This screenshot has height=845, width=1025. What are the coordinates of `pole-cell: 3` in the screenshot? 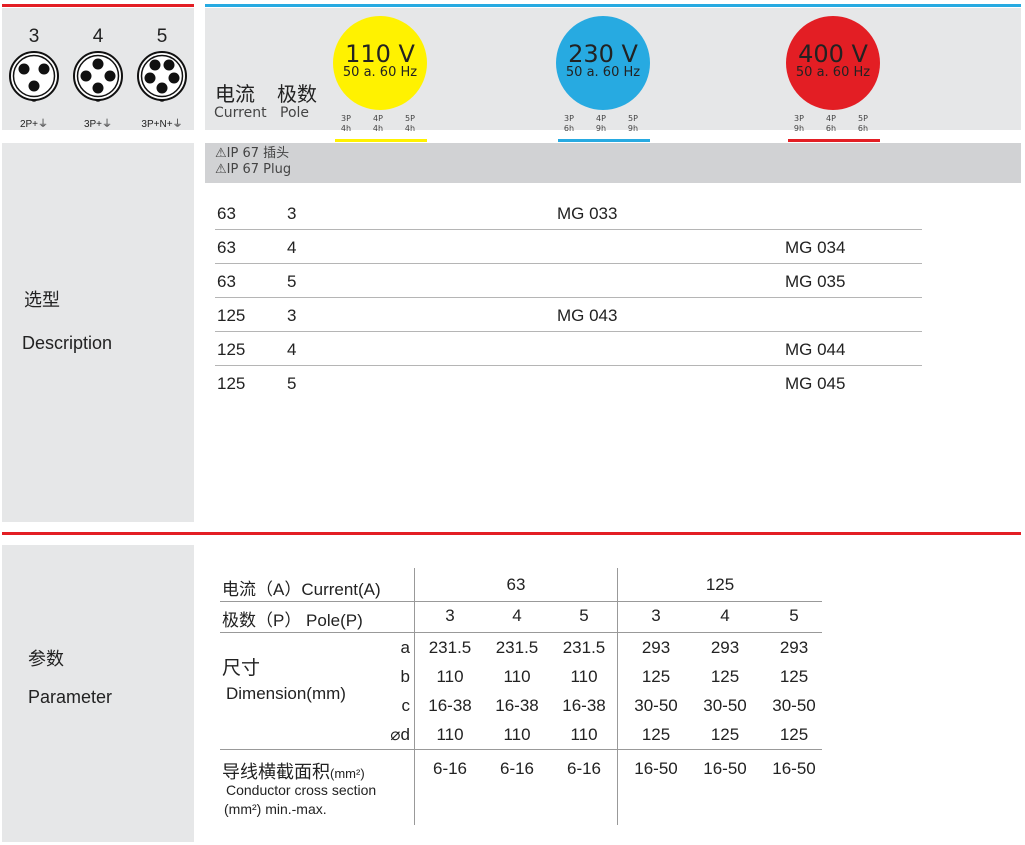 It's located at (292, 213).